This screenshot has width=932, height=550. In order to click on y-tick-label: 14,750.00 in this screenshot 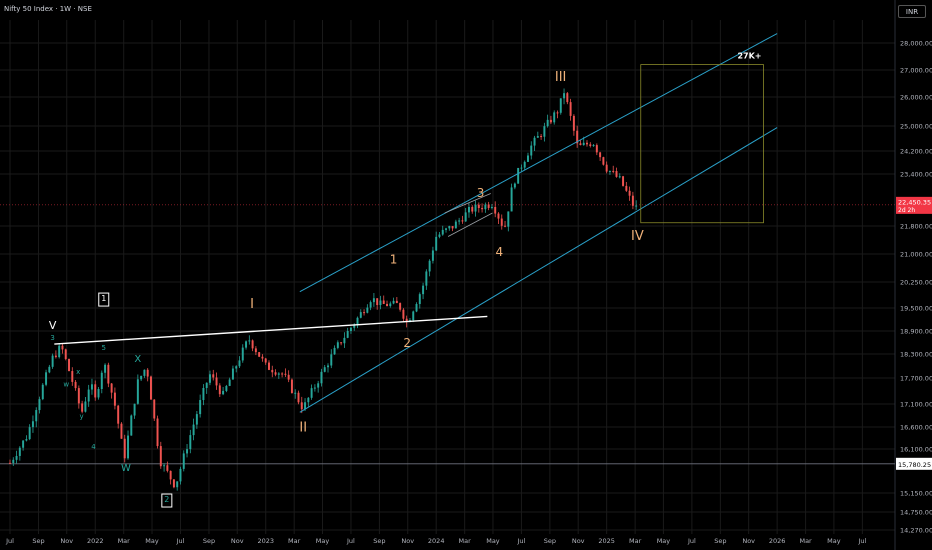, I will do `click(916, 513)`.